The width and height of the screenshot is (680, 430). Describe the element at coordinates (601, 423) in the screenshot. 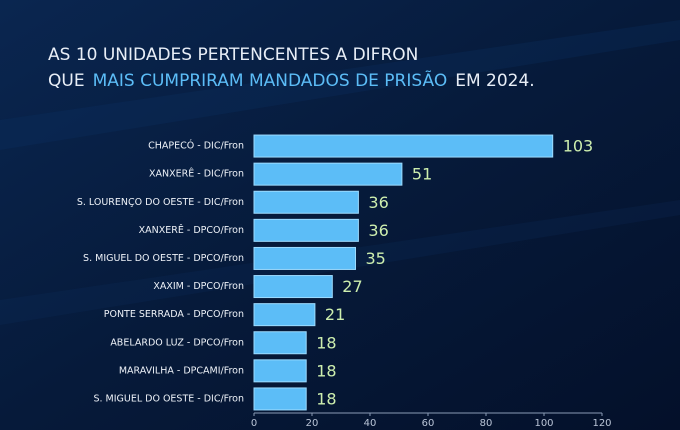

I see `x-tick-label: 120` at that location.